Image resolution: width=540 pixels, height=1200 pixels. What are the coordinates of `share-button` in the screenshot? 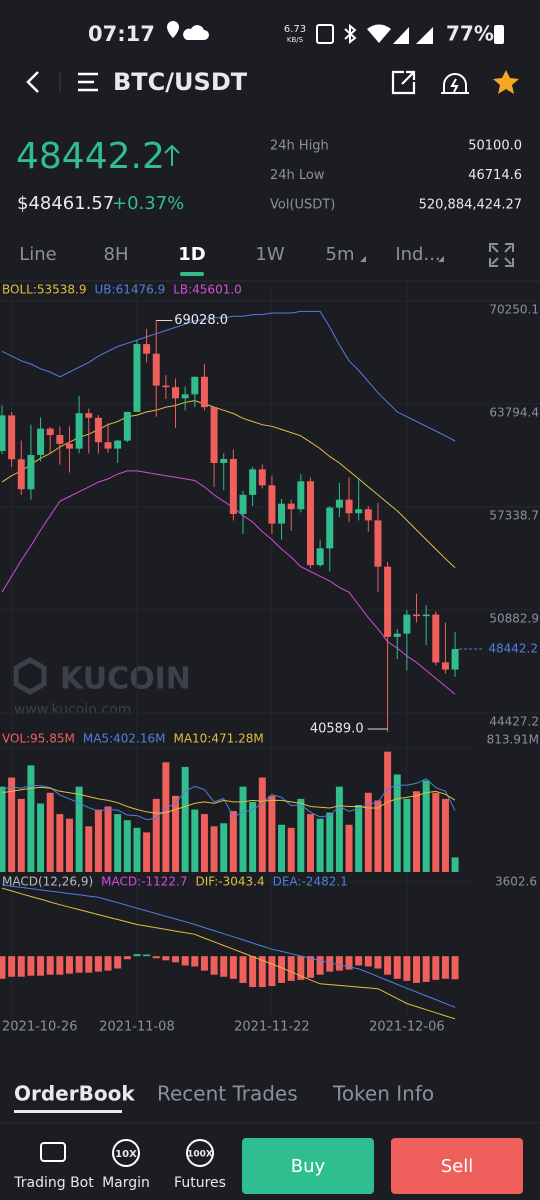 It's located at (403, 82).